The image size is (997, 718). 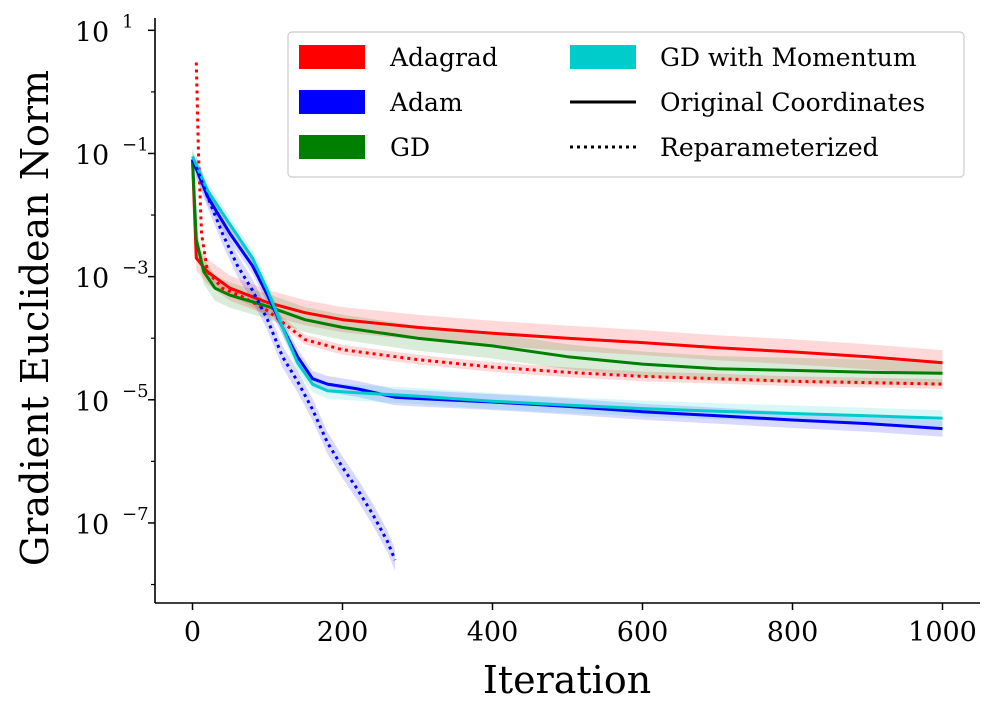 What do you see at coordinates (135, 391) in the screenshot?
I see `y-tick-exponent: −5` at bounding box center [135, 391].